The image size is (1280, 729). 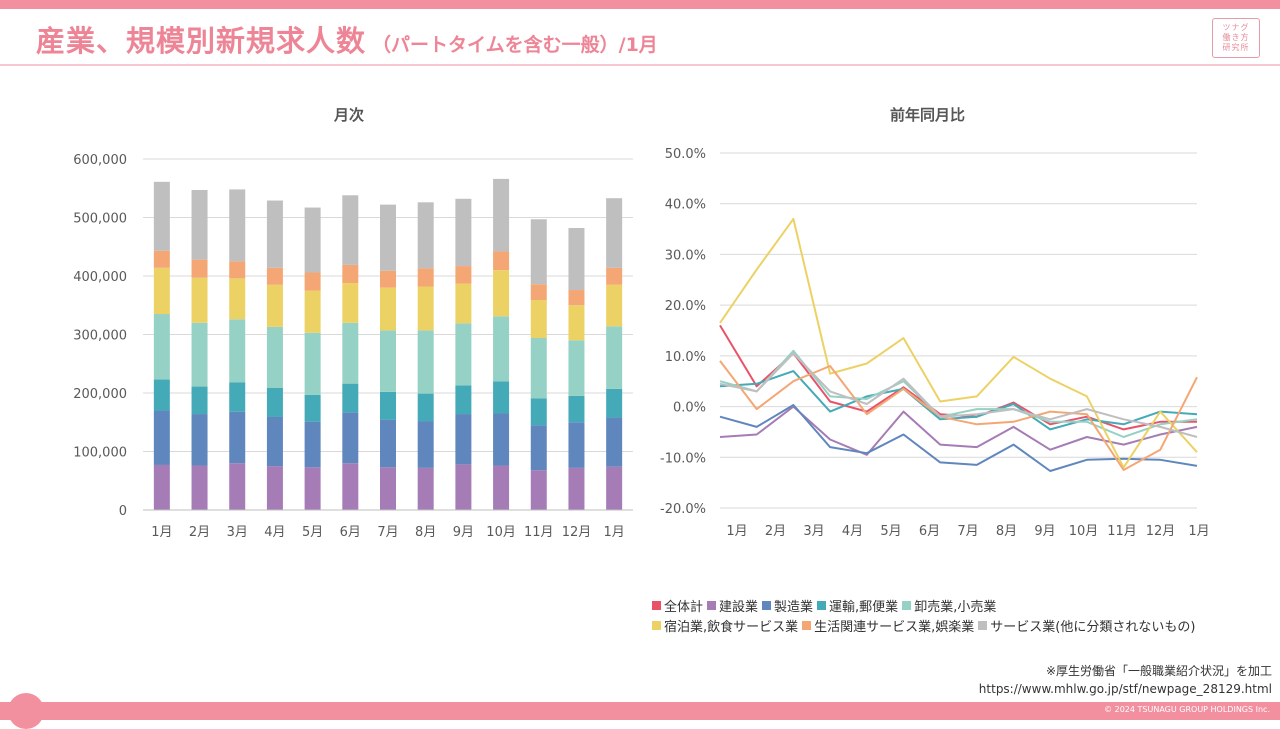 What do you see at coordinates (852, 531) in the screenshot?
I see `line-x-tick-label: 4月` at bounding box center [852, 531].